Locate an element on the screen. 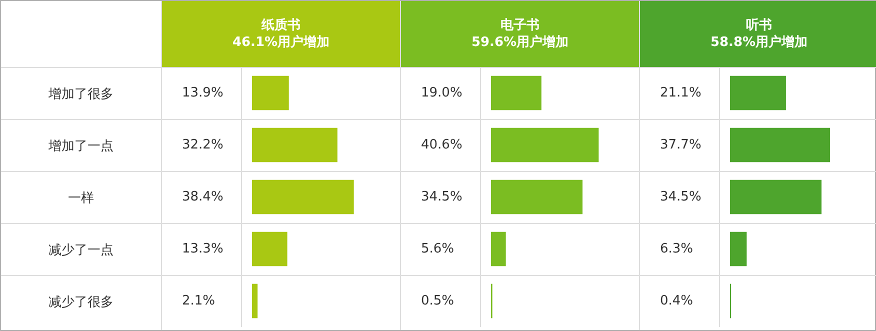 The image size is (876, 331). y-tick-label: 减少了一点 is located at coordinates (81, 249).